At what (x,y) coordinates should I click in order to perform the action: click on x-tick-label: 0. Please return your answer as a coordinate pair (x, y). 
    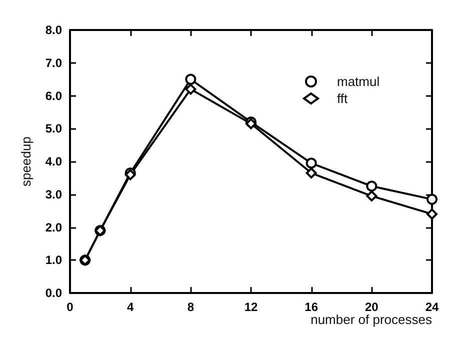
    Looking at the image, I should click on (70, 307).